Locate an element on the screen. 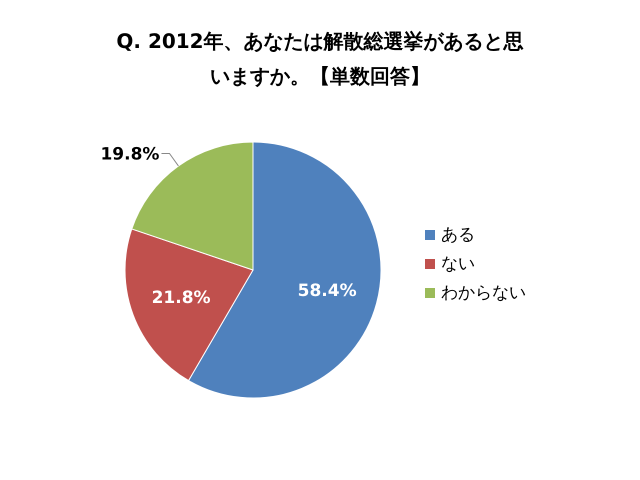 This screenshot has height=480, width=640. data-label: 58.4% is located at coordinates (327, 291).